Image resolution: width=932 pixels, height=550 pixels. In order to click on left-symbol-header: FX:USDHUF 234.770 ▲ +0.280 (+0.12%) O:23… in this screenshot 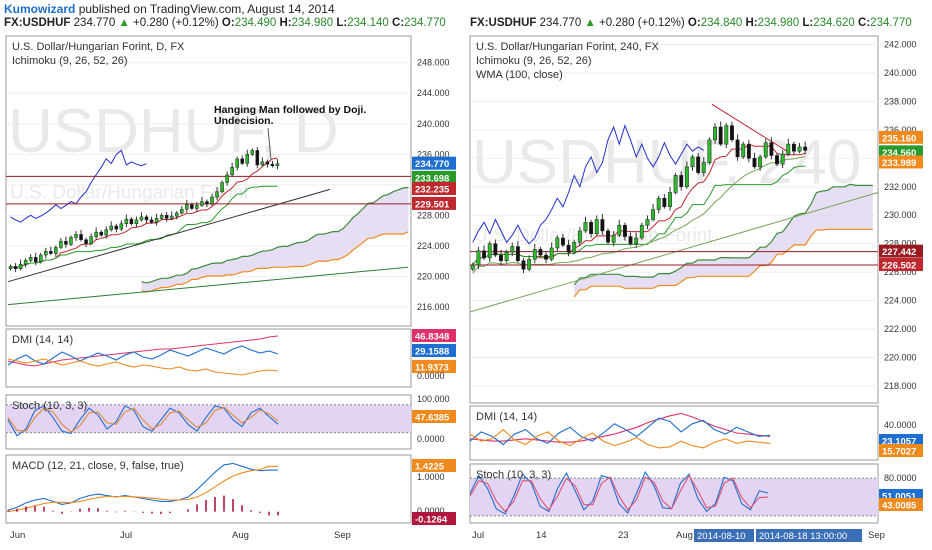, I will do `click(225, 23)`.